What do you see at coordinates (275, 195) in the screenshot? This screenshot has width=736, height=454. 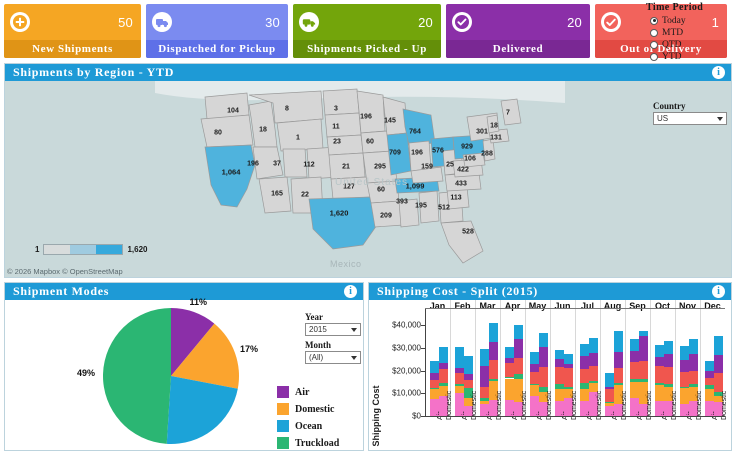 I see `map-state-az` at bounding box center [275, 195].